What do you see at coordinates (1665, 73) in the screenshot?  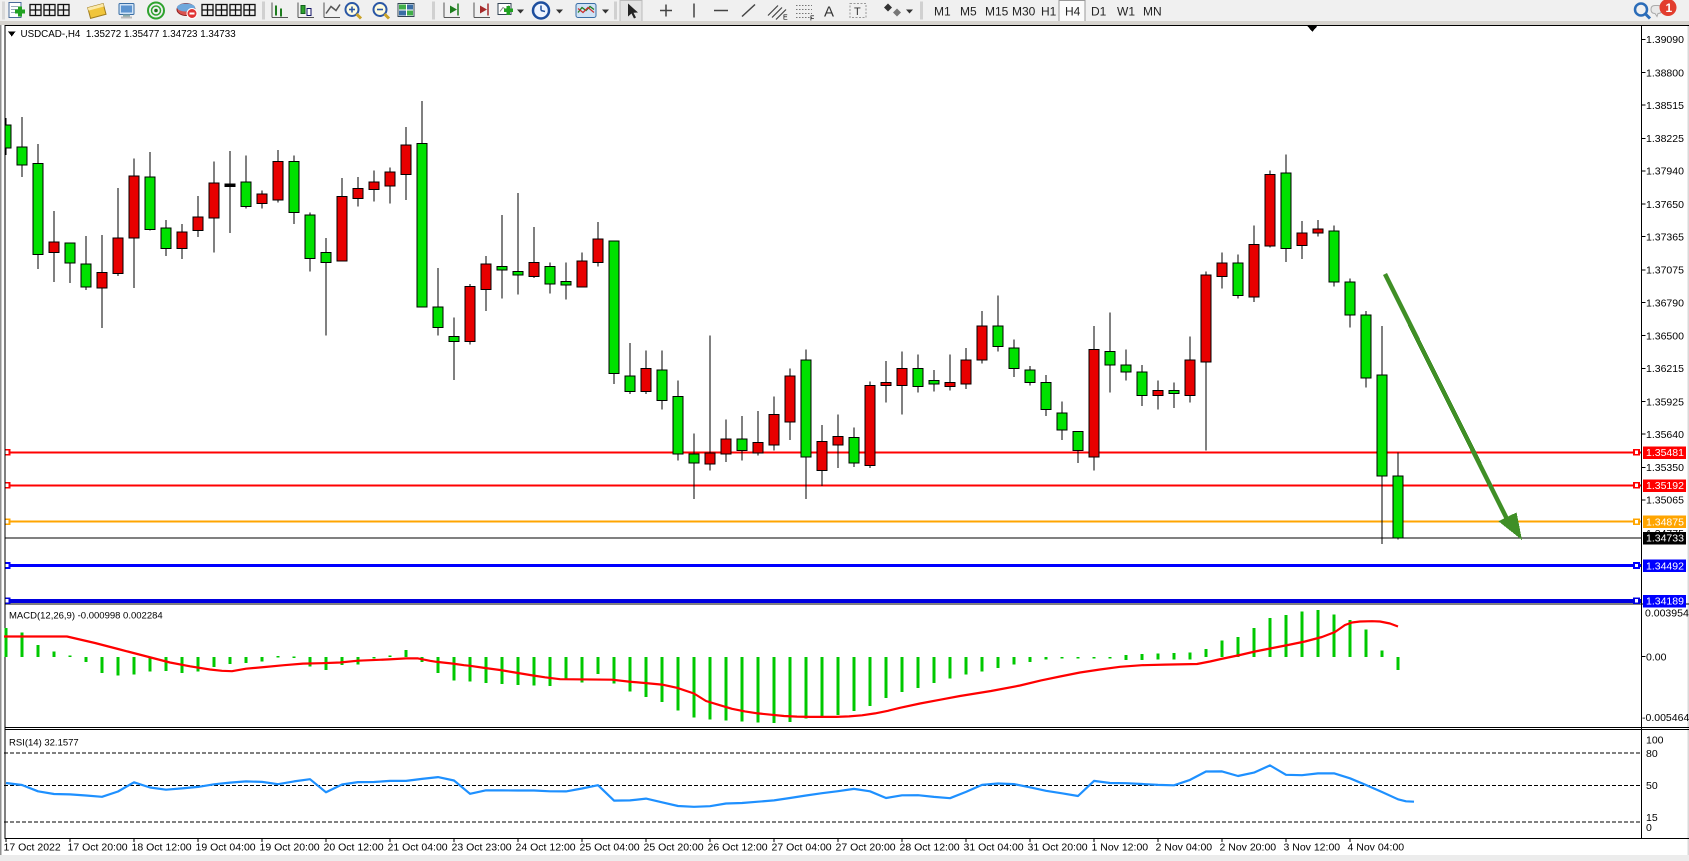 I see `svg-text: 1.38800` at bounding box center [1665, 73].